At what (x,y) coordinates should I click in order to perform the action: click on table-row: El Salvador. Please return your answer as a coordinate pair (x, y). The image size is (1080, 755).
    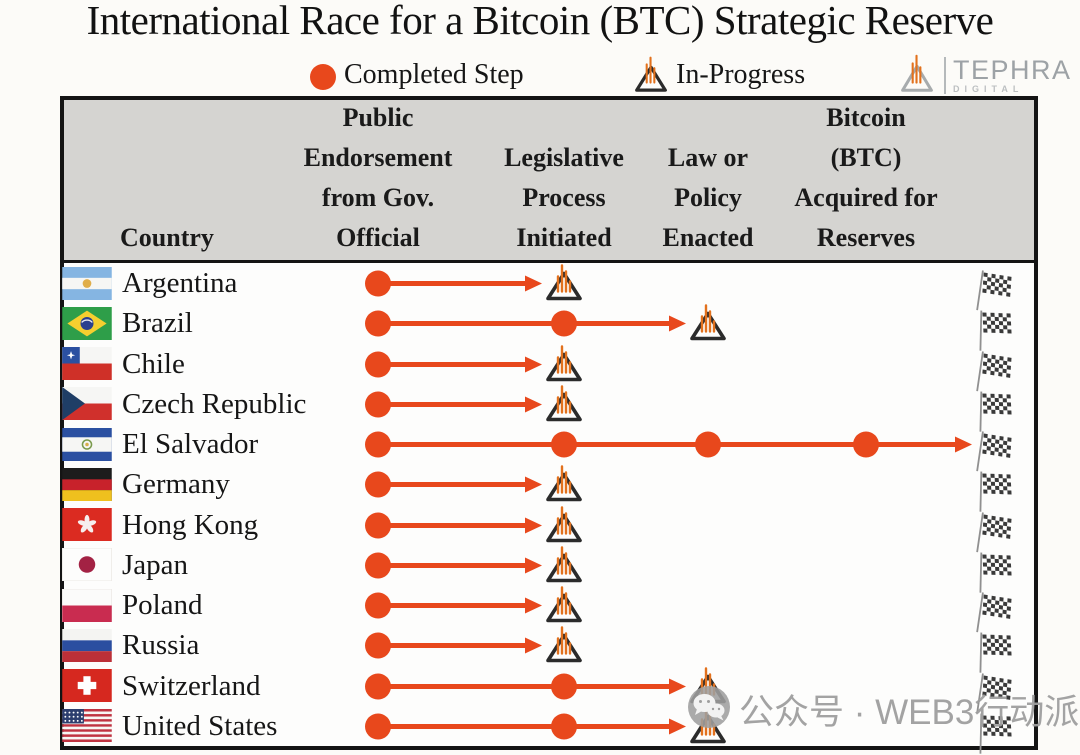
    Looking at the image, I should click on (548, 448).